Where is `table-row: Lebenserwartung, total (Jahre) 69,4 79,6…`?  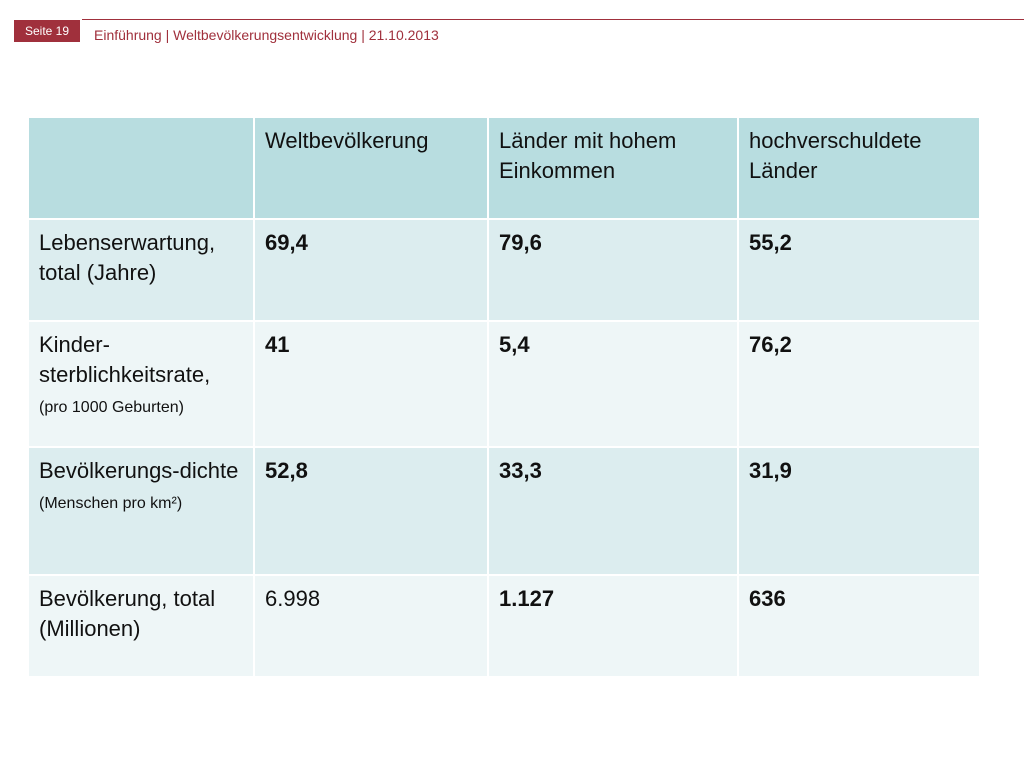
table-row: Lebenserwartung, total (Jahre) 69,4 79,6… is located at coordinates (504, 270).